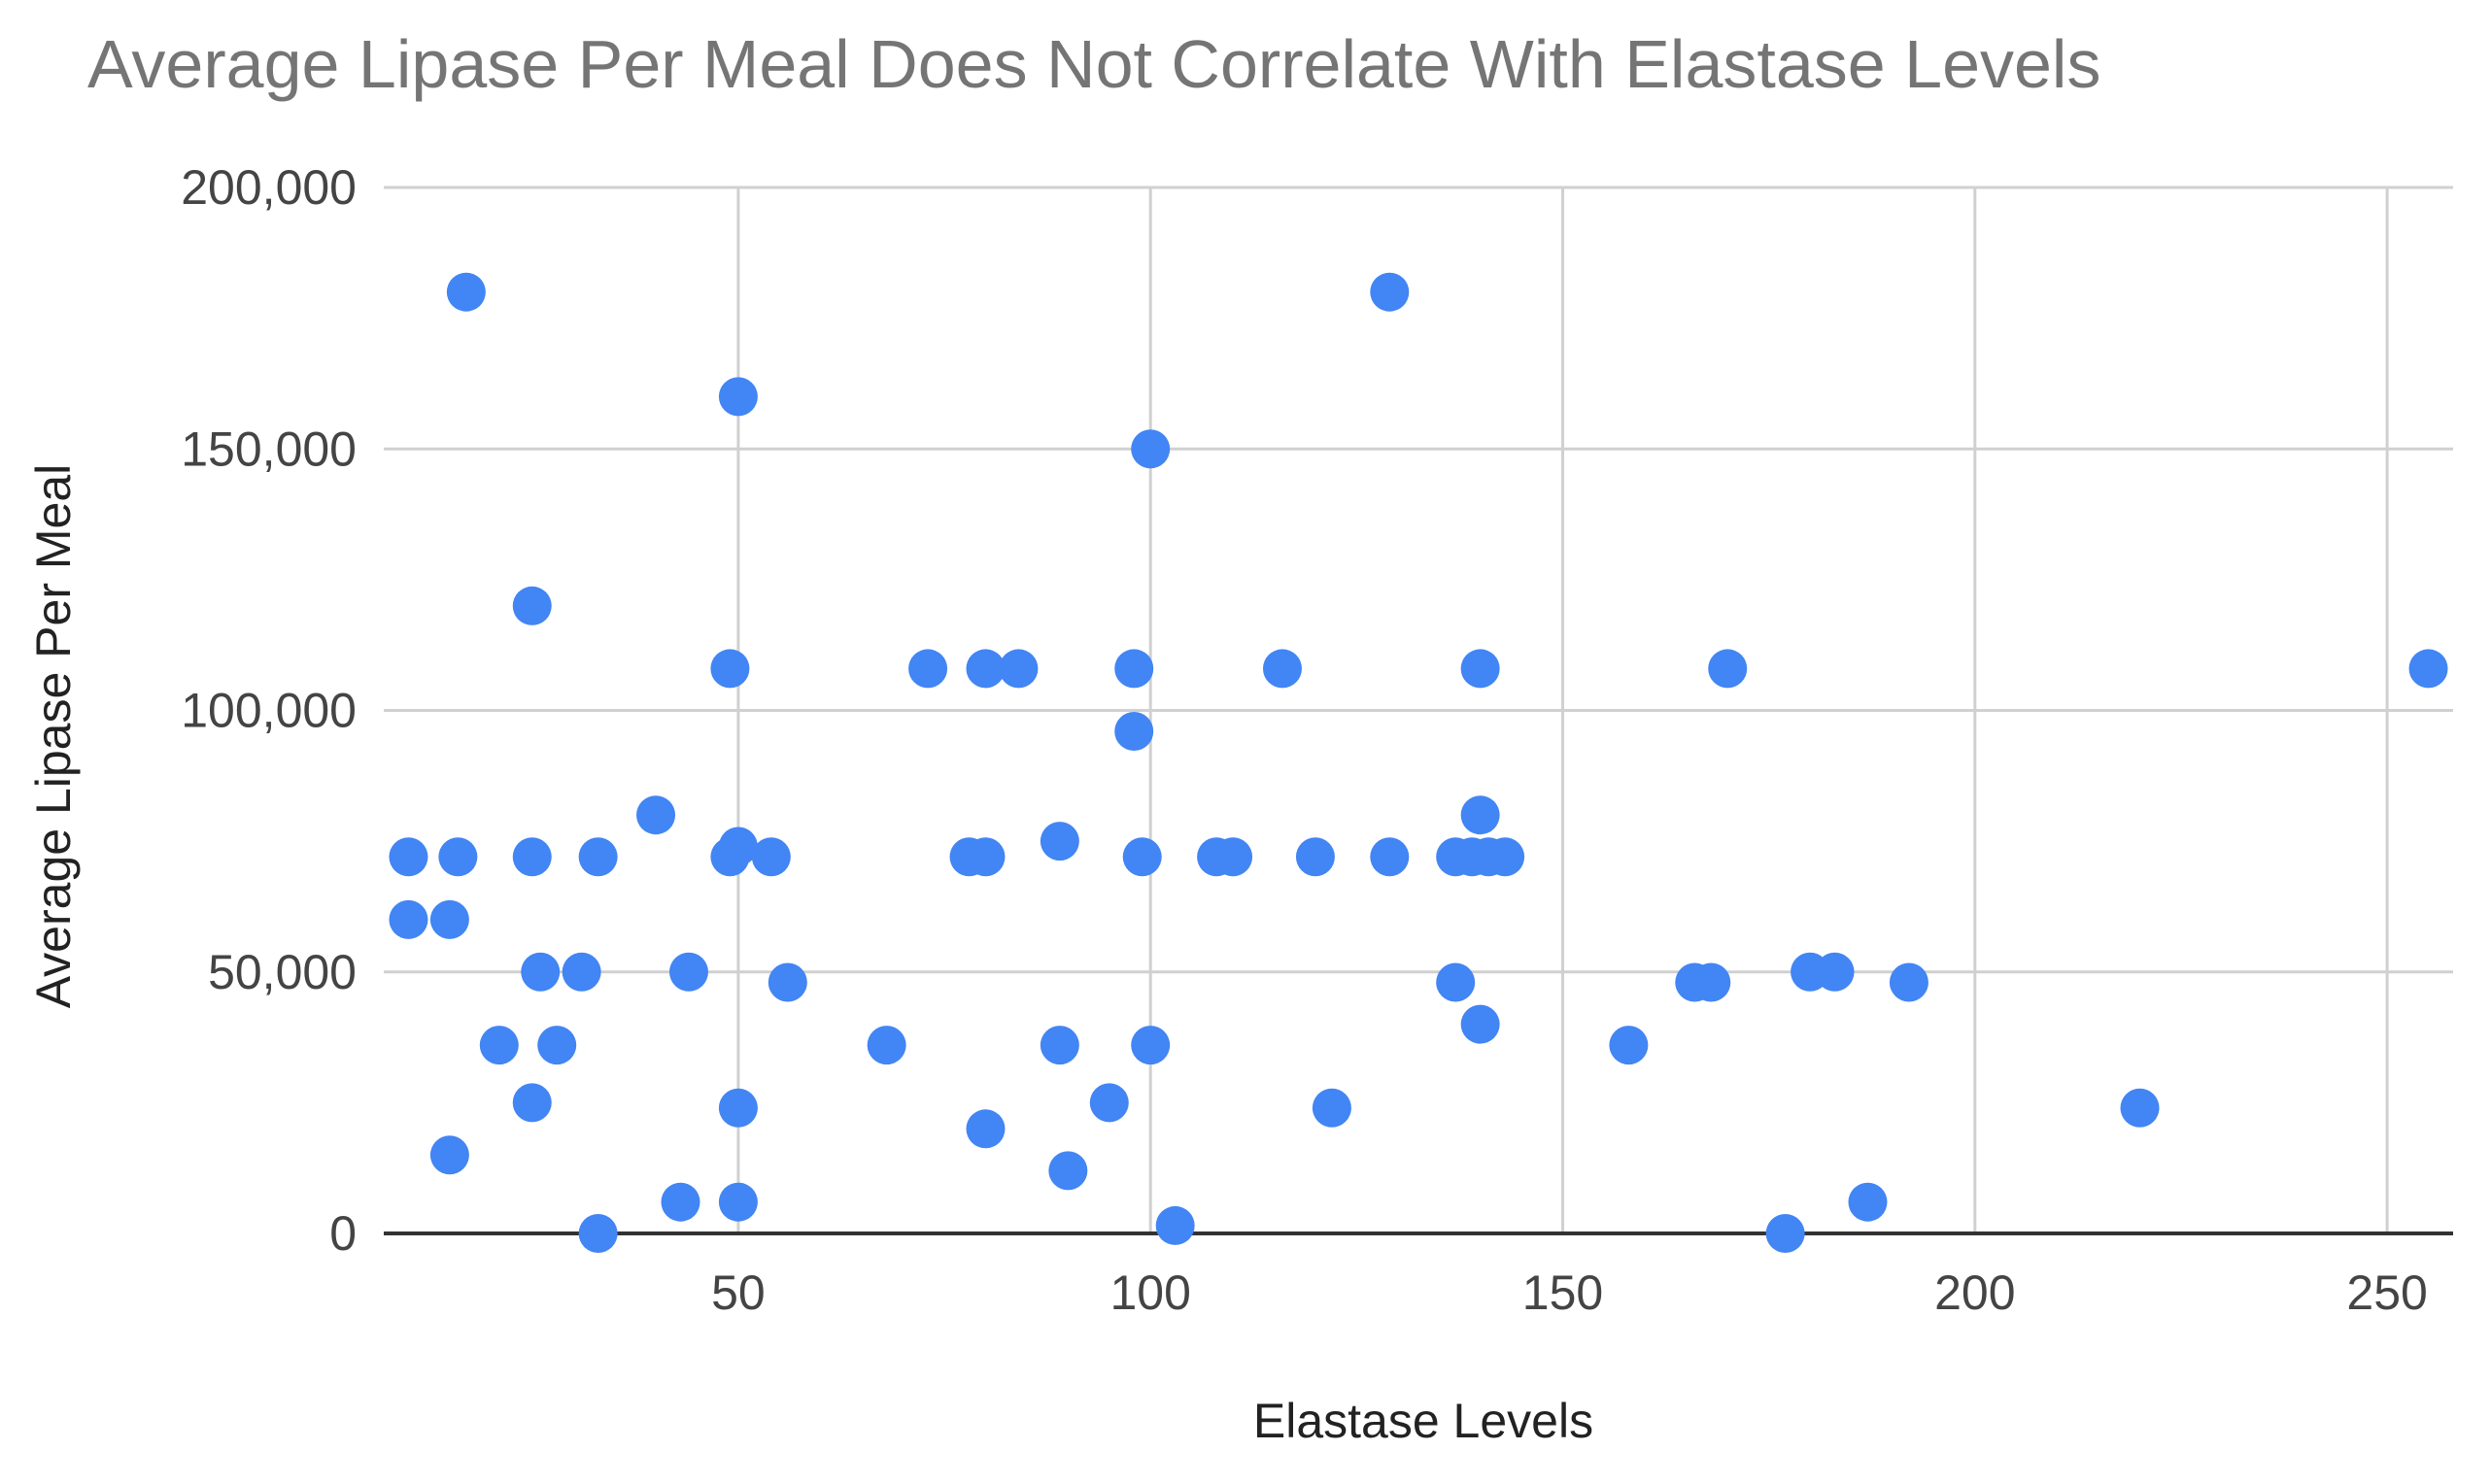  What do you see at coordinates (269, 711) in the screenshot?
I see `y-tick-label: 100,000` at bounding box center [269, 711].